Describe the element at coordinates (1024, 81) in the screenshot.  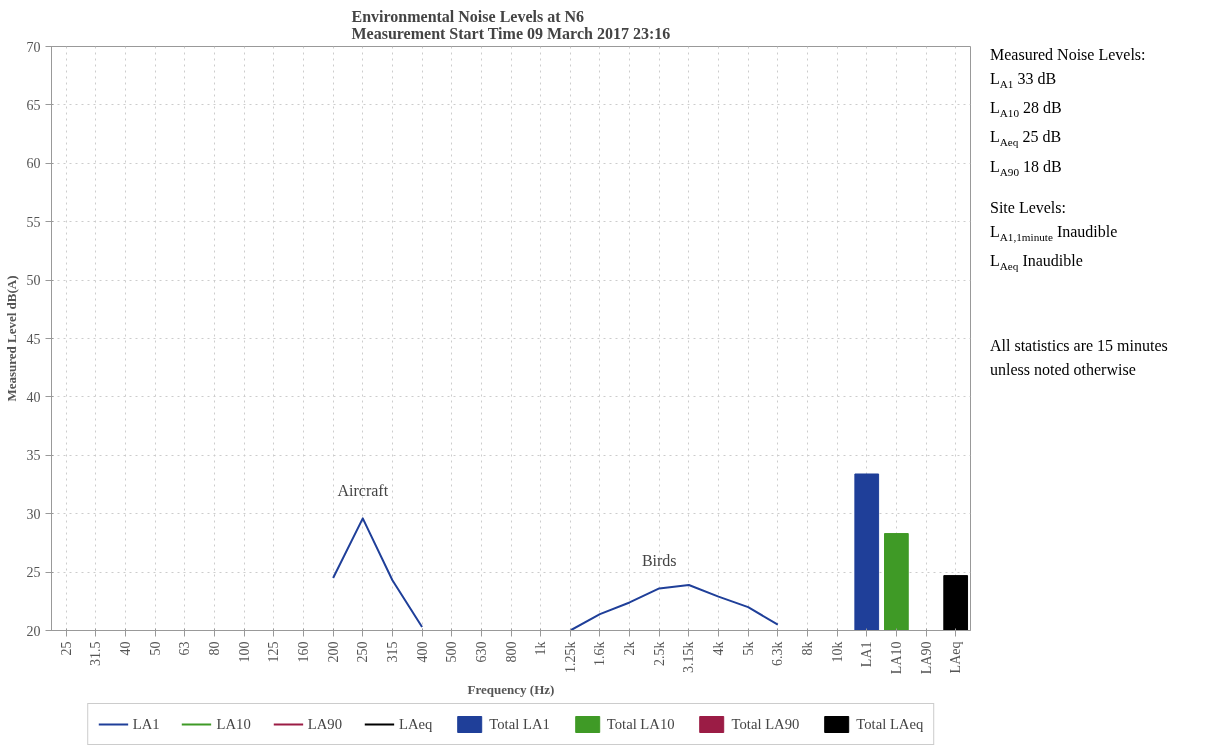
I see `text: L$_{A1}$ 33 dB` at that location.